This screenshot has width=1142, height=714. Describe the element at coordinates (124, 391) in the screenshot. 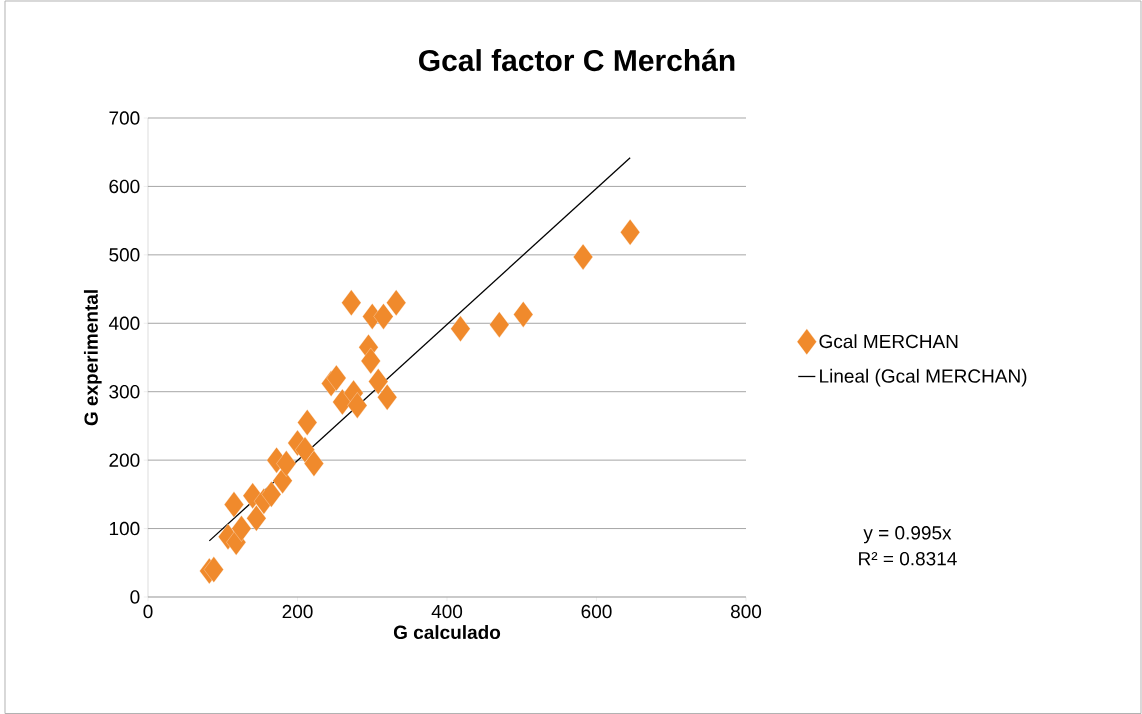

I see `y-tick-label: 300` at that location.